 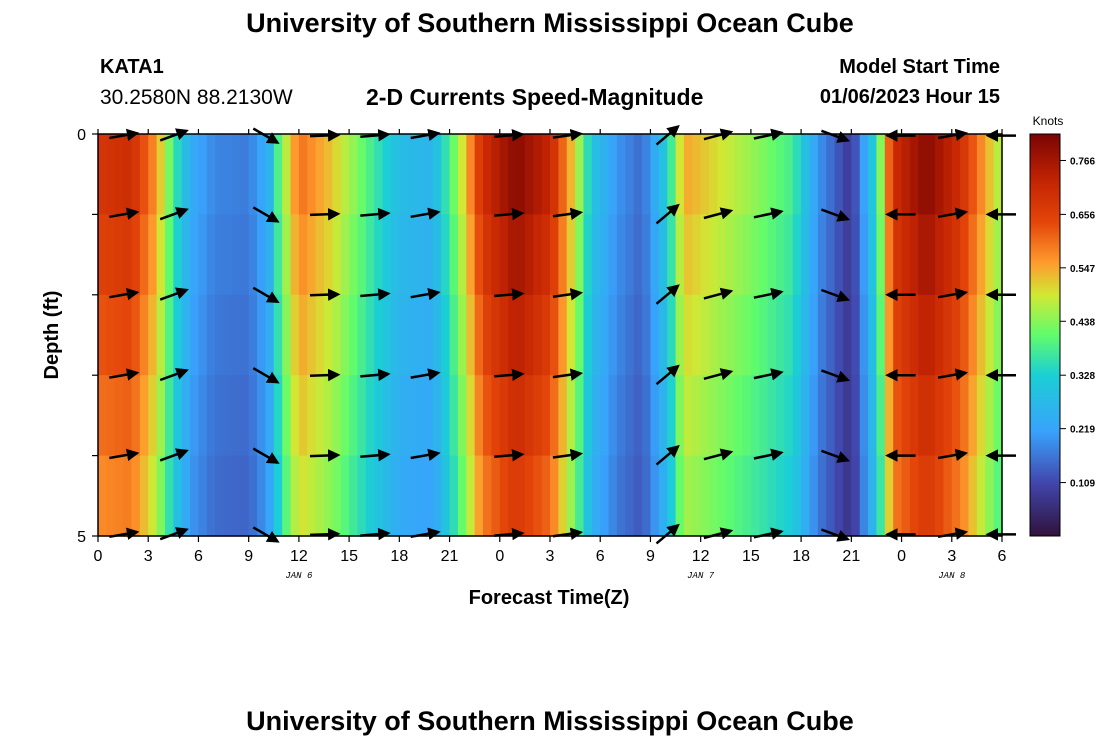 What do you see at coordinates (499, 556) in the screenshot?
I see `x-tick-label: 0` at bounding box center [499, 556].